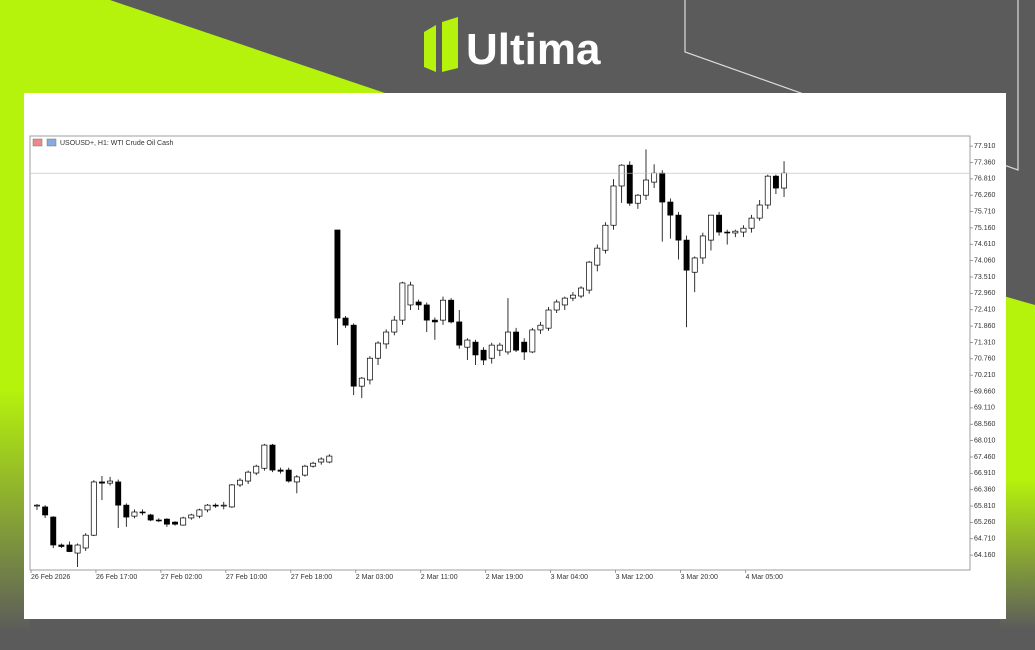 The width and height of the screenshot is (1035, 650). Describe the element at coordinates (985, 457) in the screenshot. I see `y-tick-label: 67.460` at that location.